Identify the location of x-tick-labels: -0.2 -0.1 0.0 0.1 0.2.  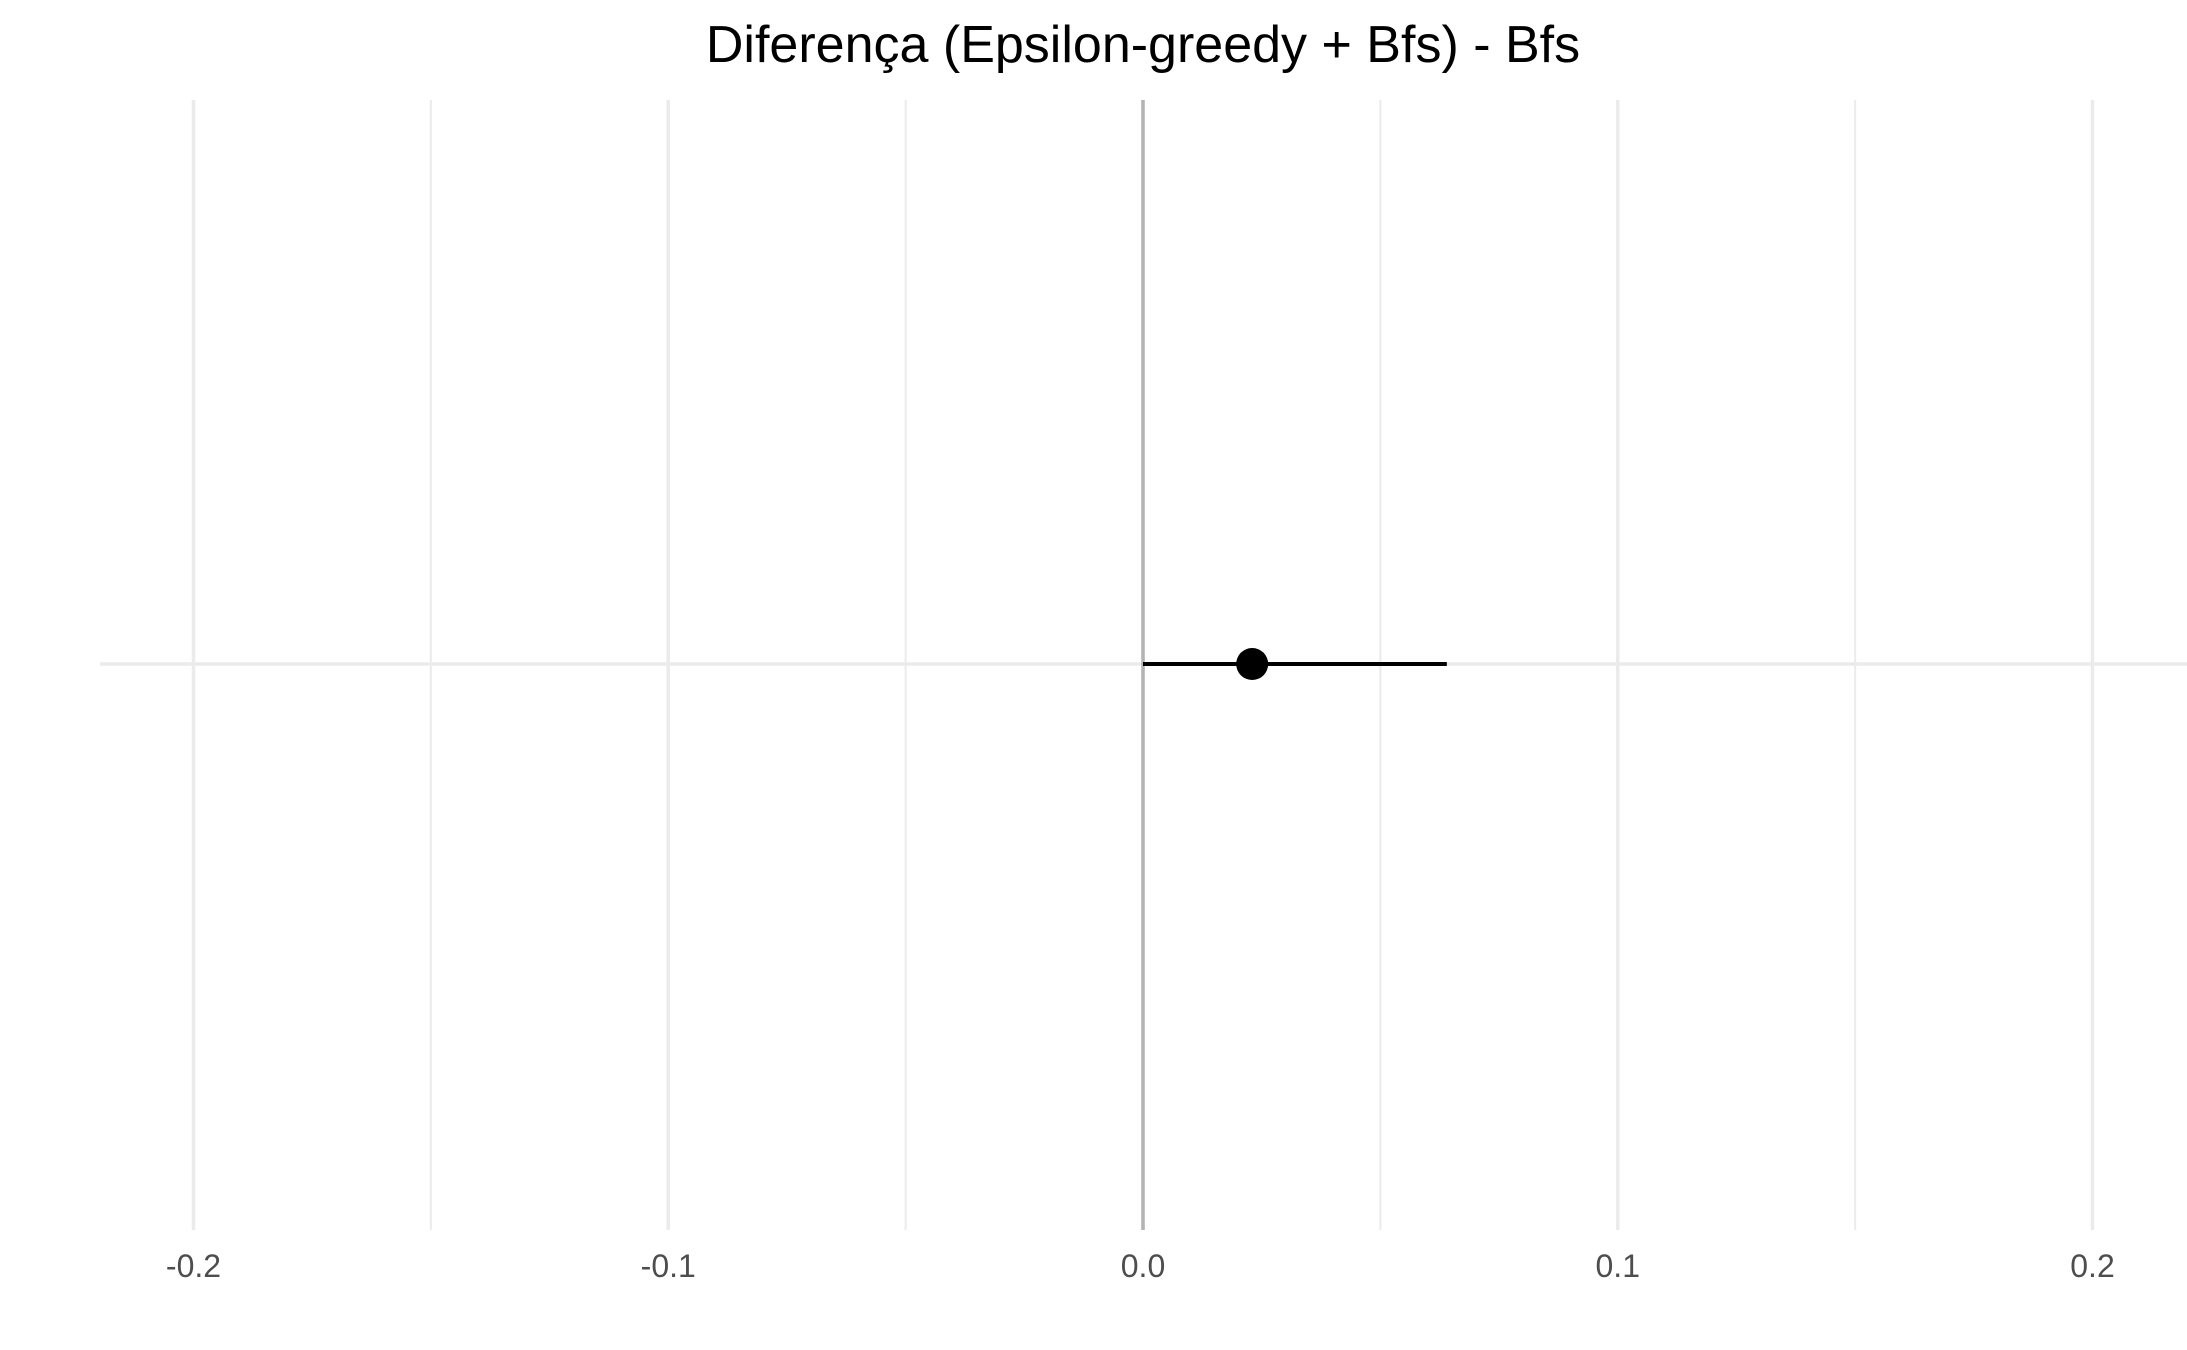
(1140, 1266).